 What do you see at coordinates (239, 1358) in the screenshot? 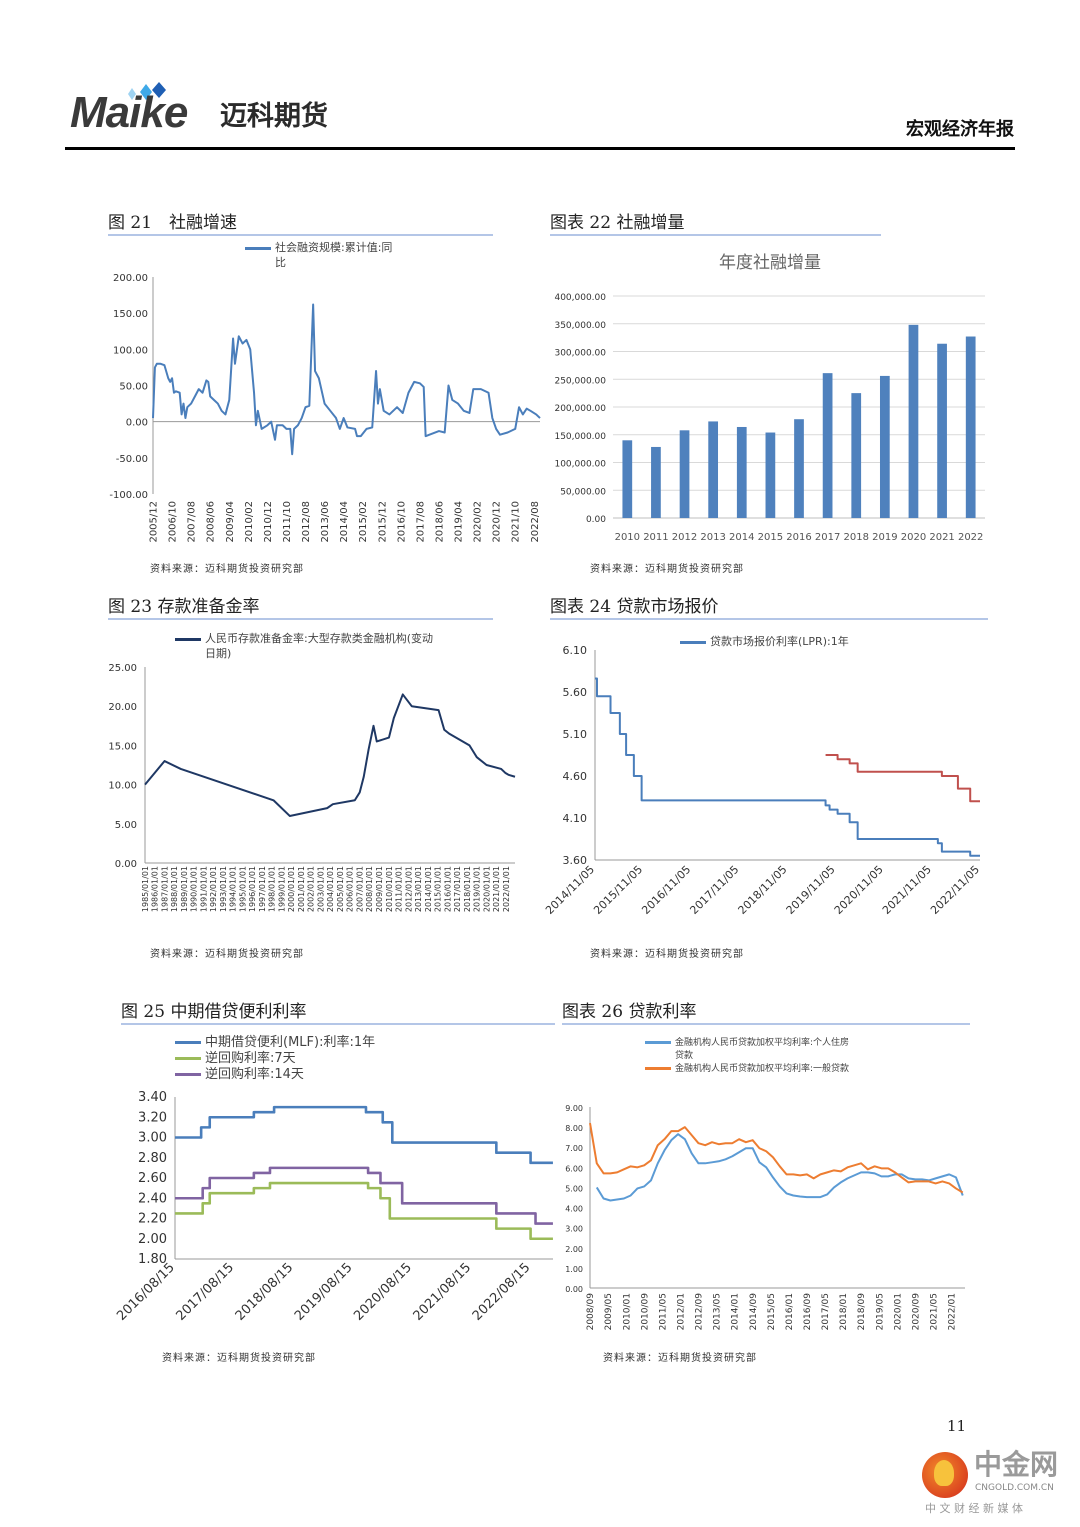
I see `chart-25-source: 资料来源：迈科期货投资研究部` at bounding box center [239, 1358].